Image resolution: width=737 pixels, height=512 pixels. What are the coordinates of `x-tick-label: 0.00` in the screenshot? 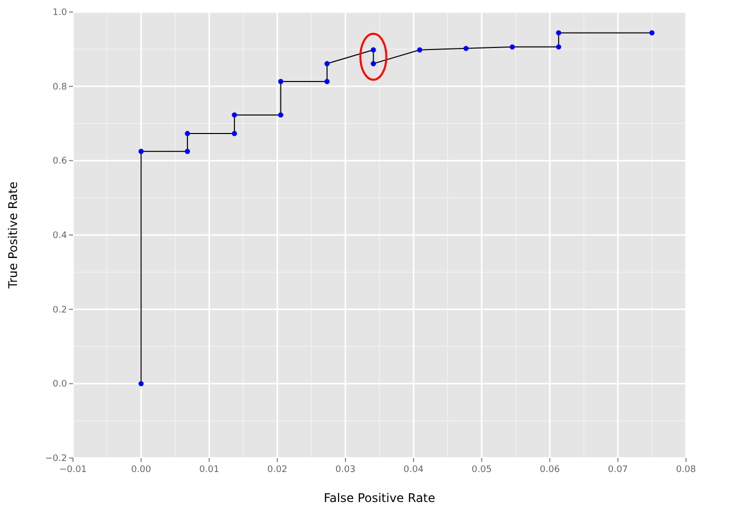 It's located at (141, 470).